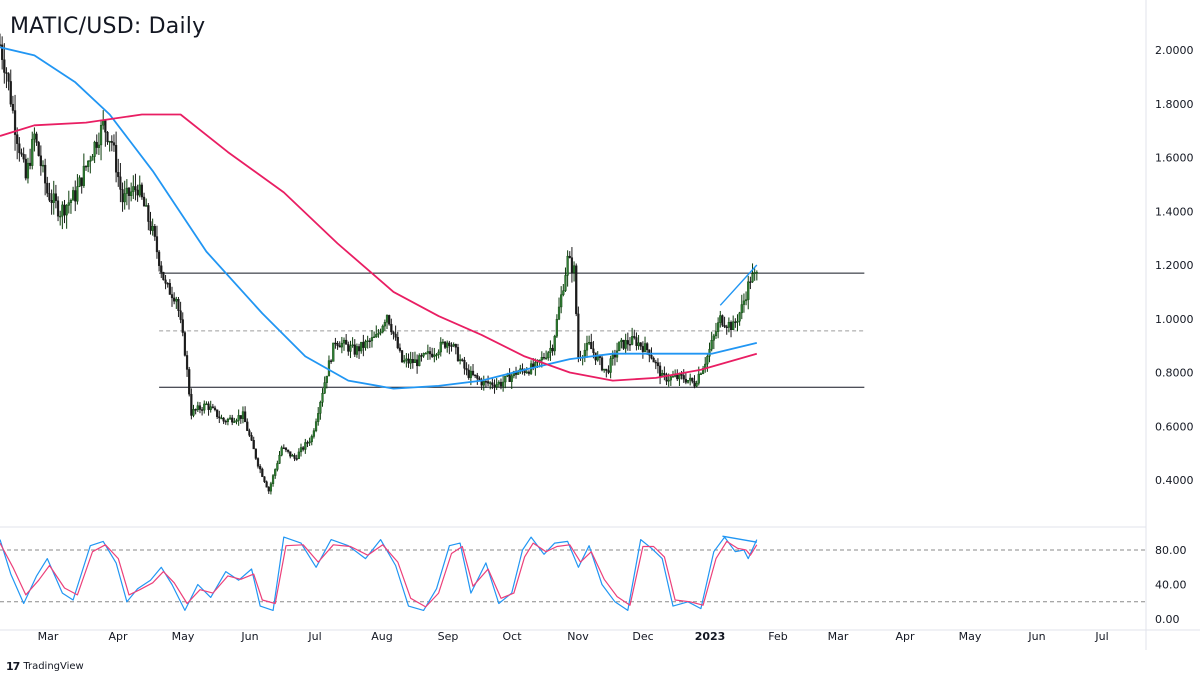  Describe the element at coordinates (48, 636) in the screenshot. I see `time-tick-label: Mar` at that location.